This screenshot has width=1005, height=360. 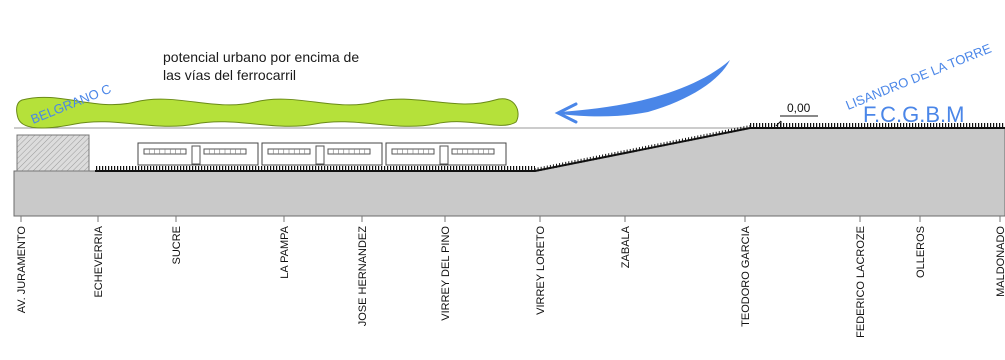 I want to click on station-label: SUCRE, so click(x=177, y=240).